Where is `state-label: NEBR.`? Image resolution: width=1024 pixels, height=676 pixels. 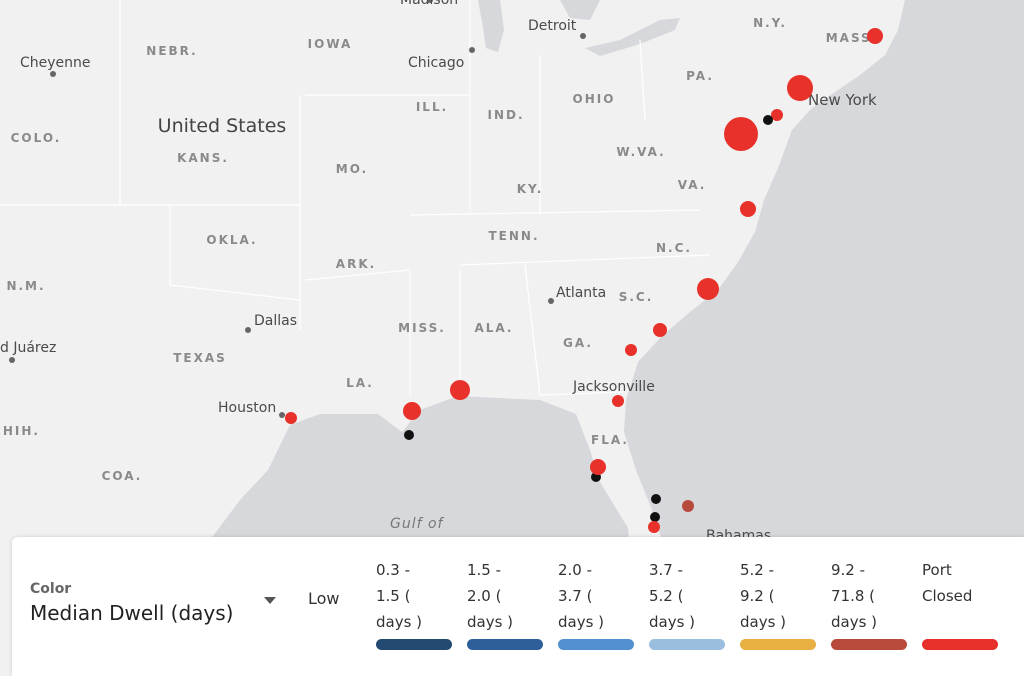
state-label: NEBR. is located at coordinates (171, 51).